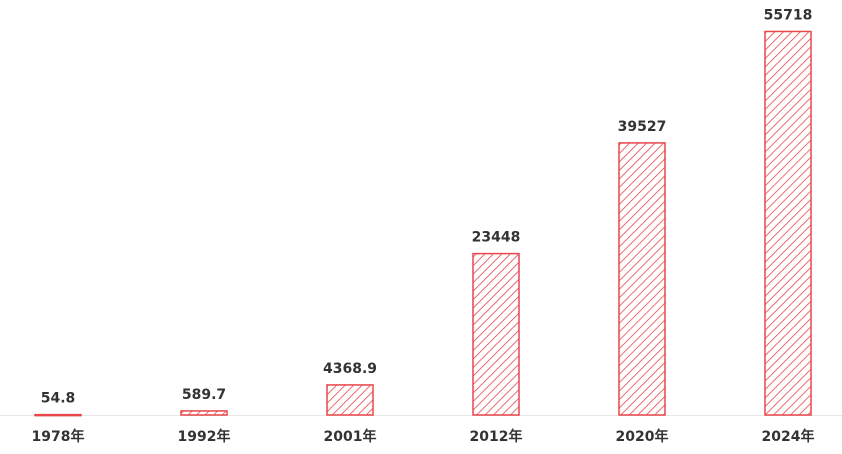 This screenshot has width=842, height=454. What do you see at coordinates (788, 15) in the screenshot?
I see `value-label: 55718` at bounding box center [788, 15].